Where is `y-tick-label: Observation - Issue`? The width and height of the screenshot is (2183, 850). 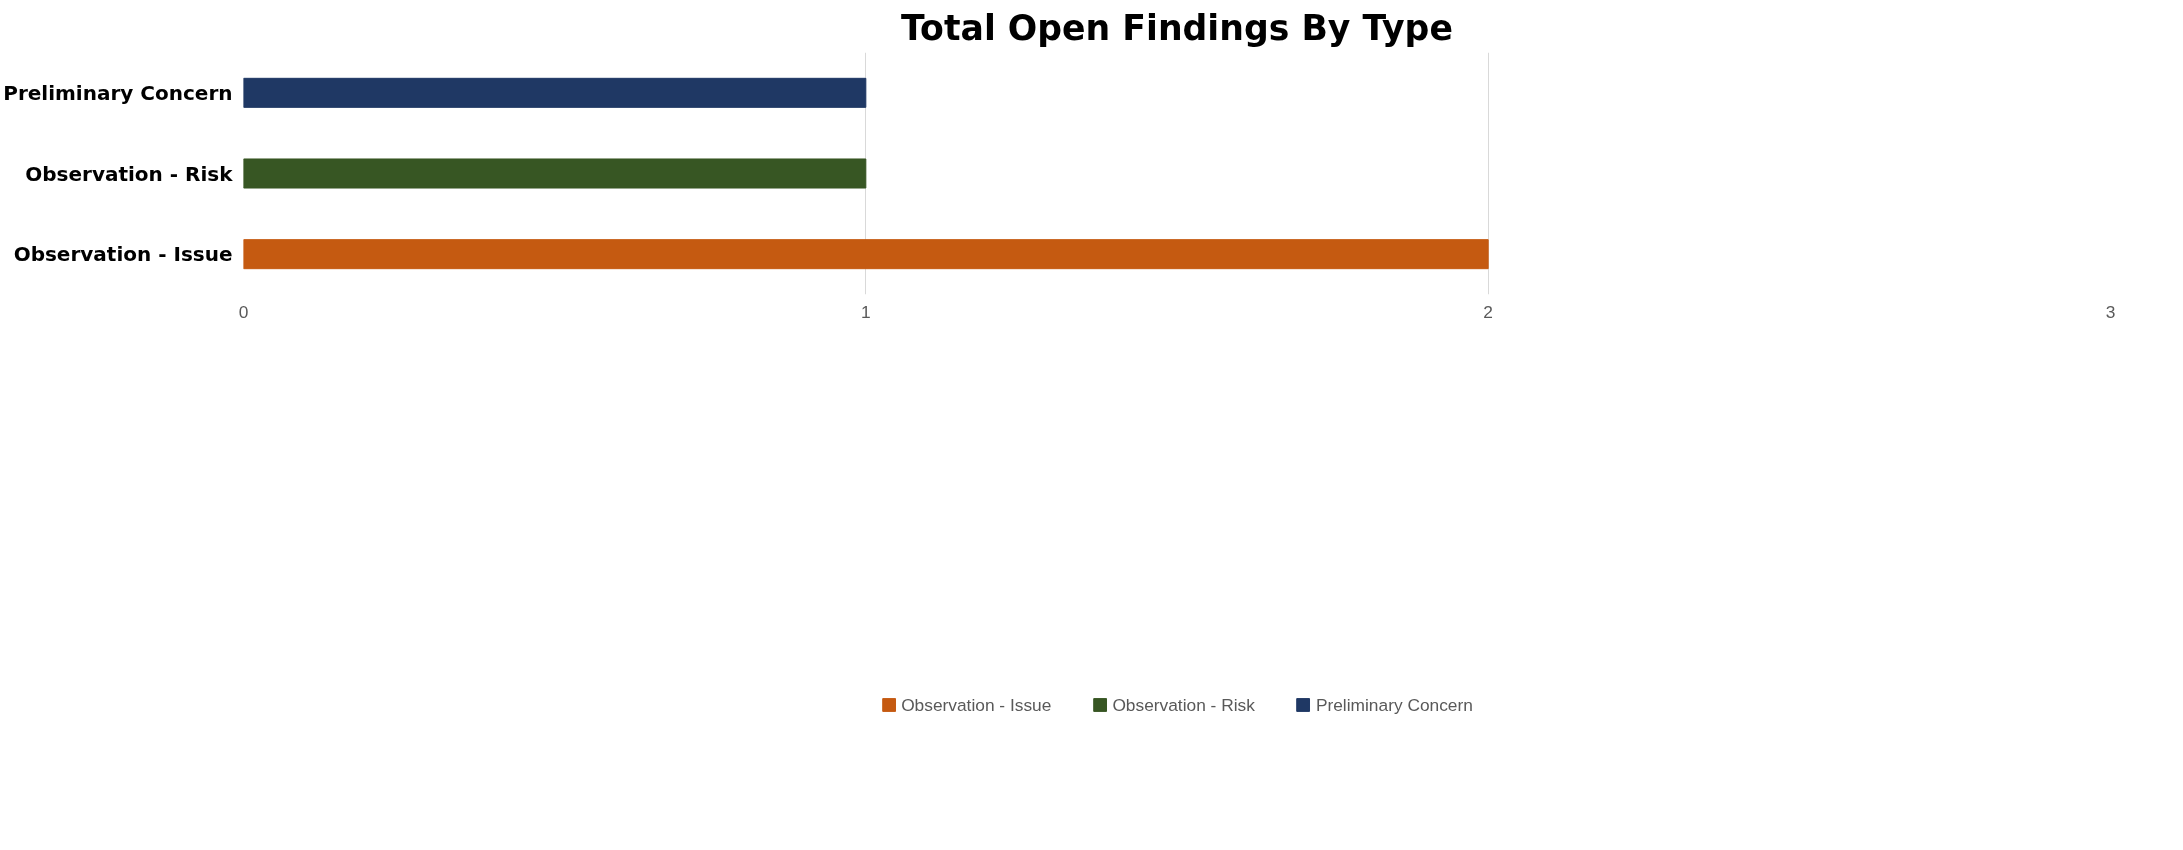 y-tick-label: Observation - Issue is located at coordinates (123, 254).